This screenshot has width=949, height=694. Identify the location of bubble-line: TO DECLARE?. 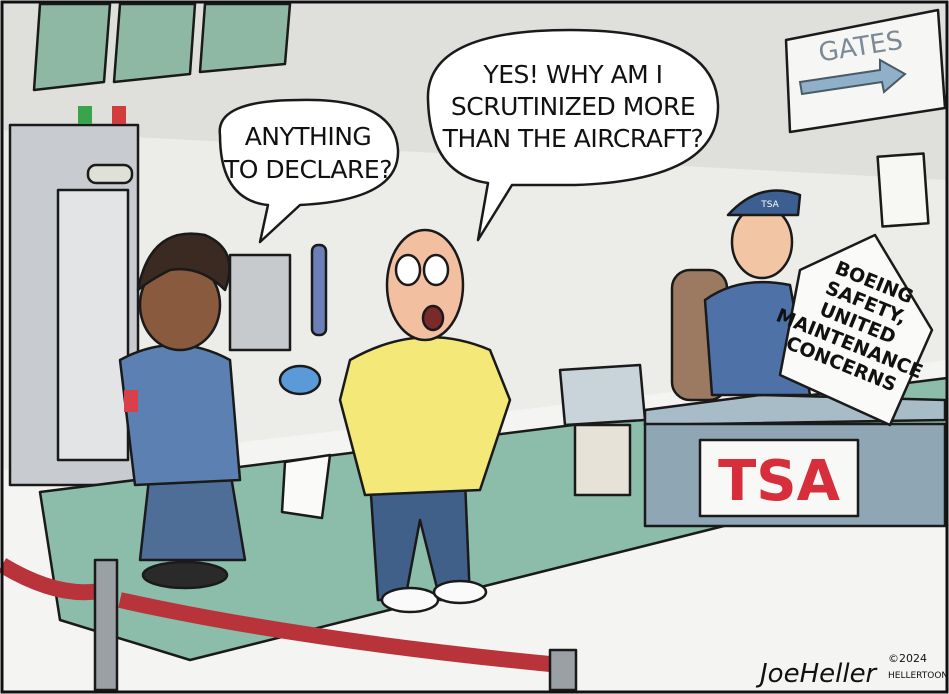
(307, 169).